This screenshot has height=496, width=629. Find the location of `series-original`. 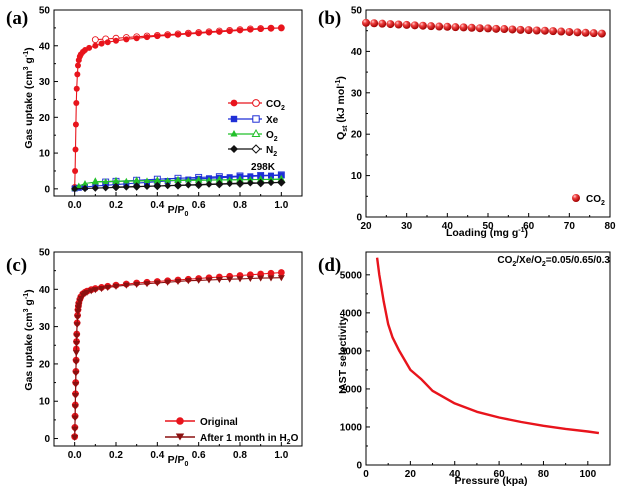

series-original is located at coordinates (178, 355).